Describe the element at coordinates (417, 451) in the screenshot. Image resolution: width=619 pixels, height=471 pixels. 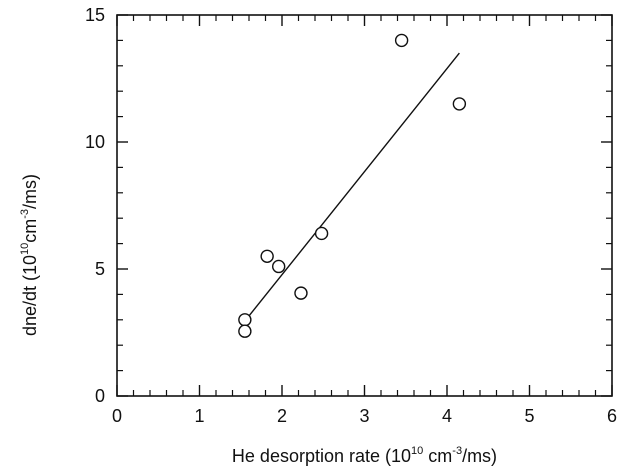
I see `x-axis-label-exponent-1: 10` at that location.